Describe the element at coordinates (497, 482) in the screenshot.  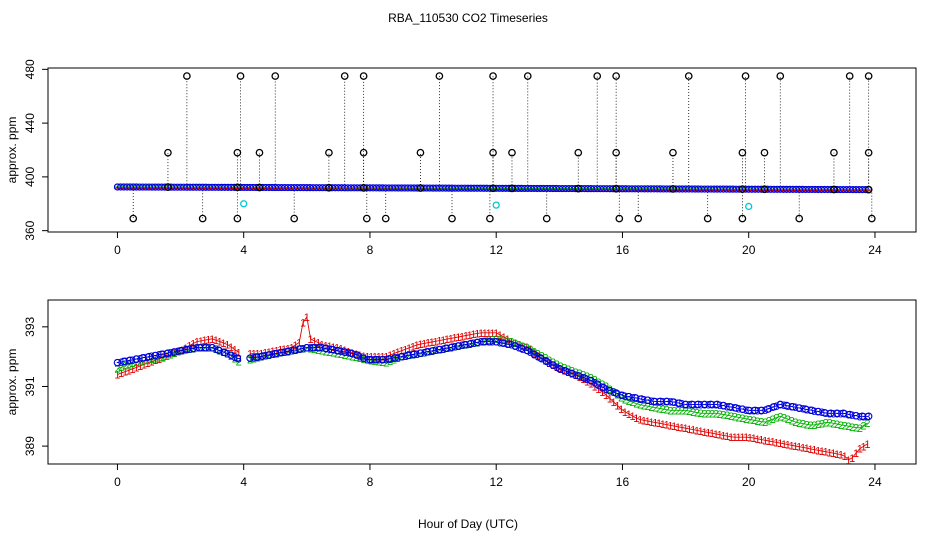
I see `bottom-x-tick-label: 12` at that location.